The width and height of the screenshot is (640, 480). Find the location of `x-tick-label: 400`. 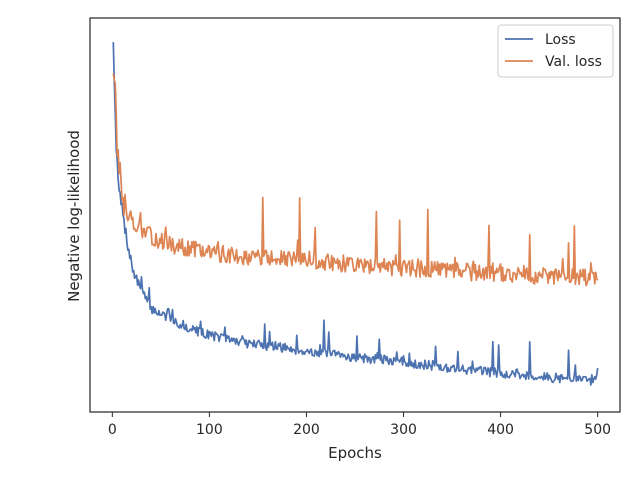

x-tick-label: 400 is located at coordinates (500, 430).